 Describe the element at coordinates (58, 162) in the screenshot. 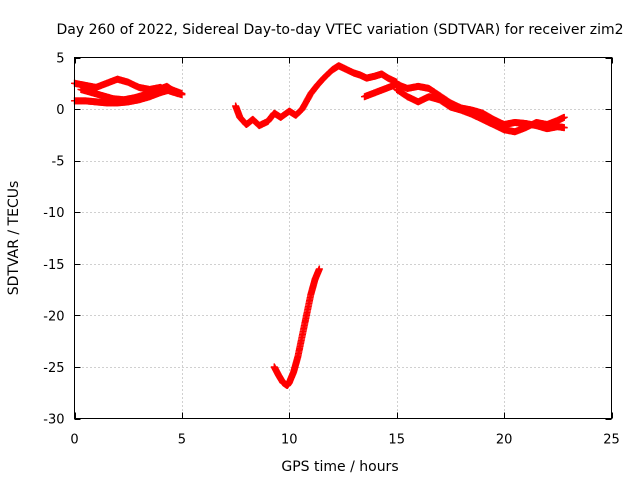

I see `y-tick-label: -5` at that location.